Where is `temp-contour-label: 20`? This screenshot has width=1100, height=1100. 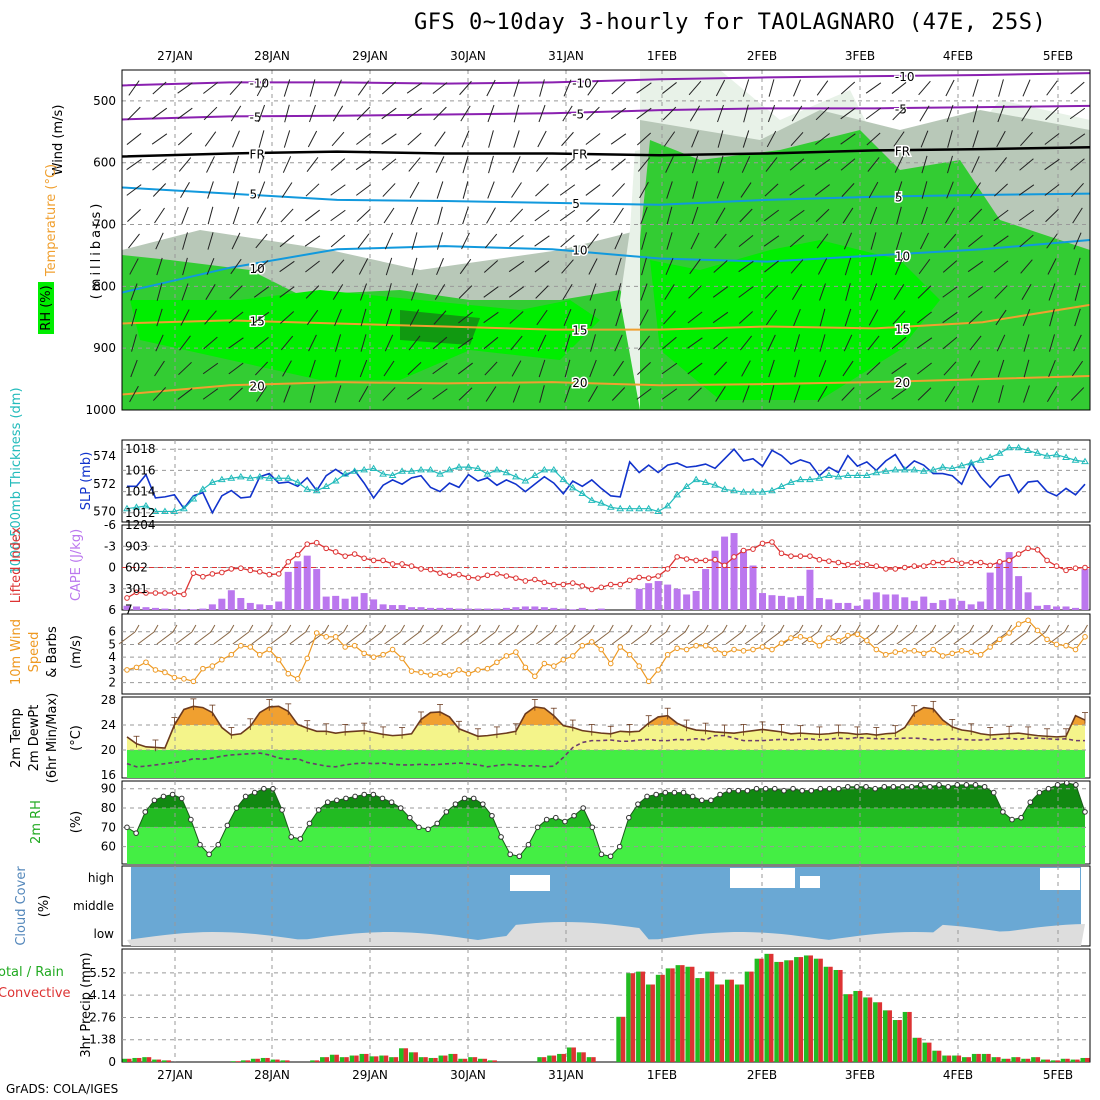 temp-contour-label: 20 is located at coordinates (902, 383).